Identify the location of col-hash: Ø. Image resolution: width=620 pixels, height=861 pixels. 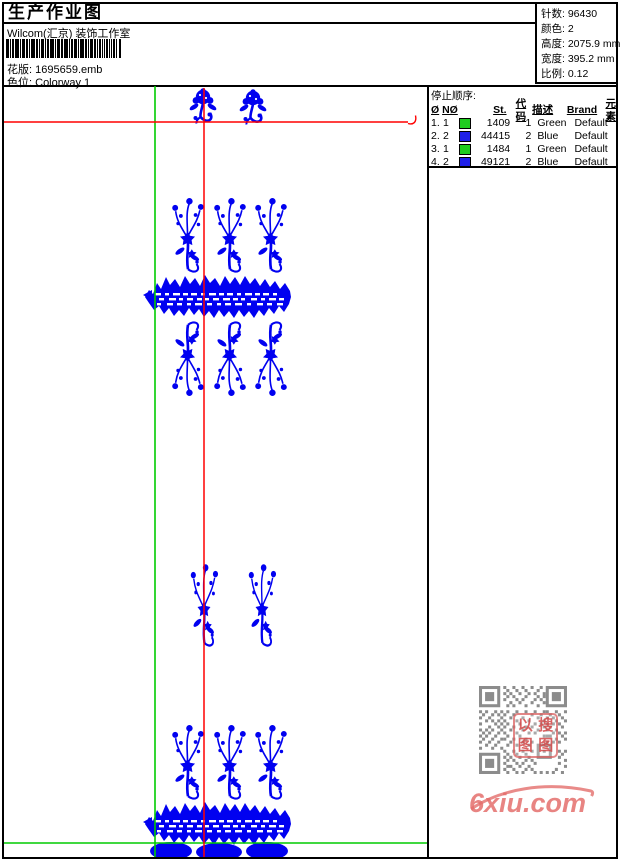
(435, 110).